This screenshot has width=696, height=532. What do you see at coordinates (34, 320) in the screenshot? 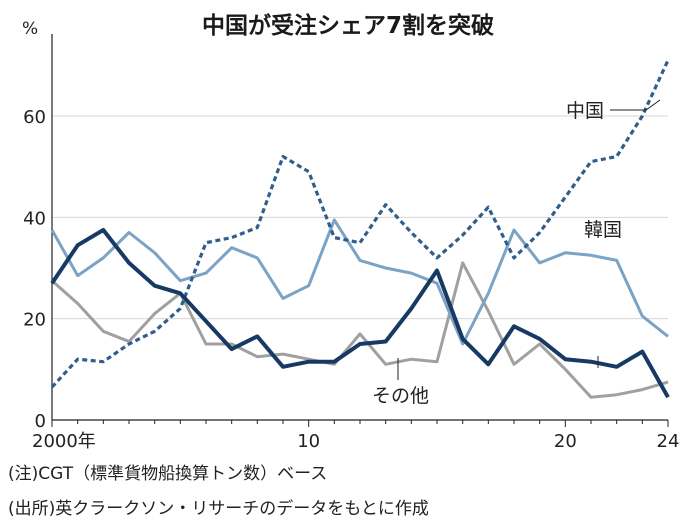
I see `y-tick-label-20: 20` at bounding box center [34, 320].